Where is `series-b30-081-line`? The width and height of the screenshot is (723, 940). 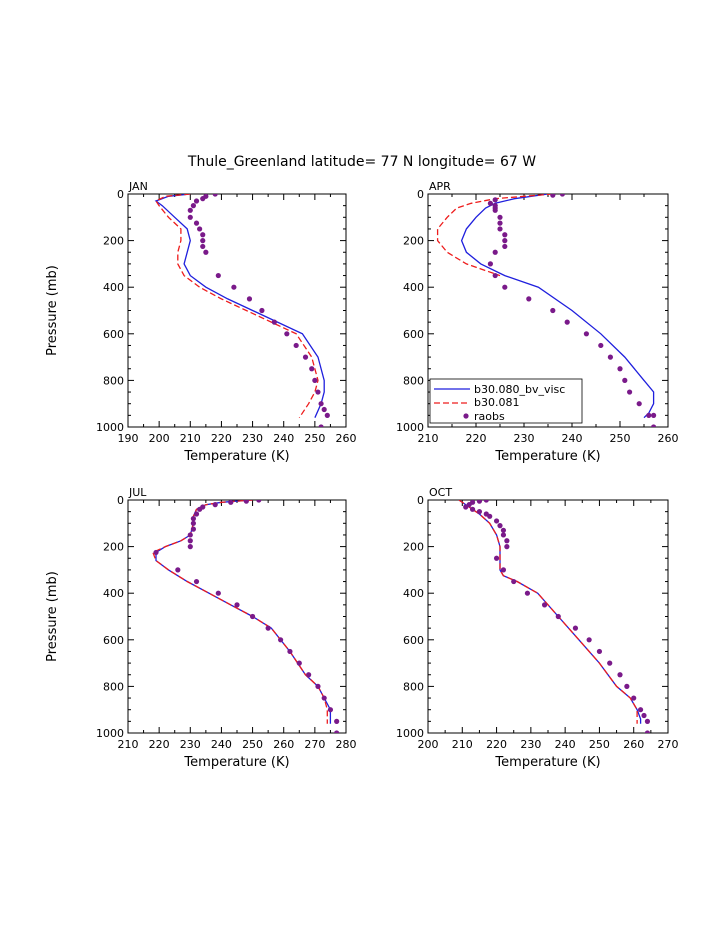
series-b30-081-line is located at coordinates (548, 612).